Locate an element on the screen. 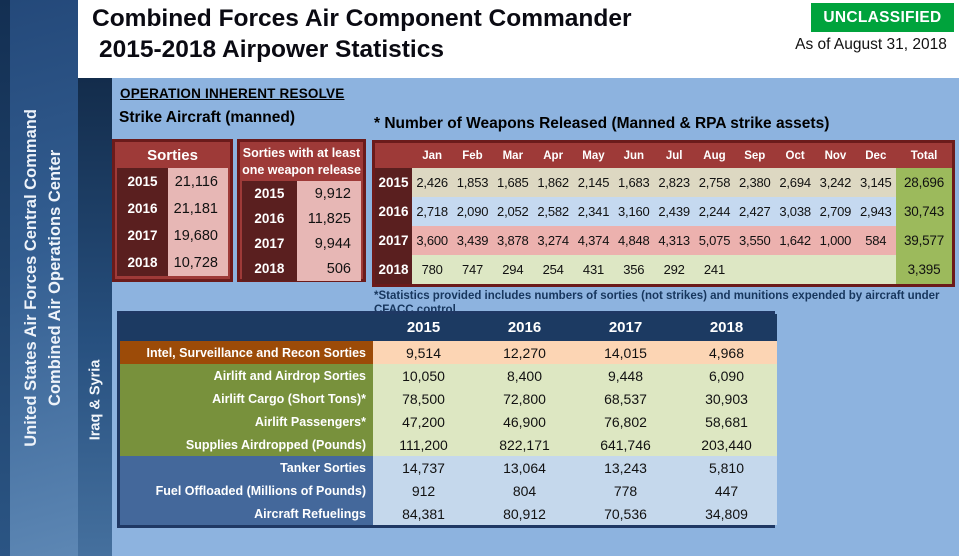  region-bar is located at coordinates (95, 317).